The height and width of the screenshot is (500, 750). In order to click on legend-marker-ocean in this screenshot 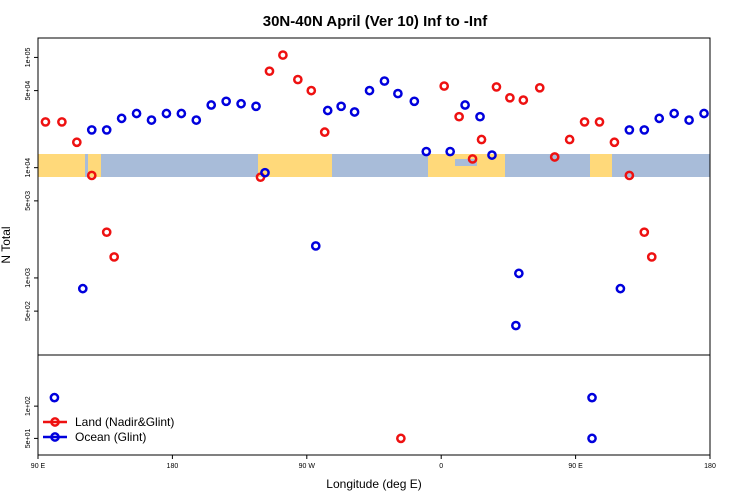, I will do `click(55, 437)`.